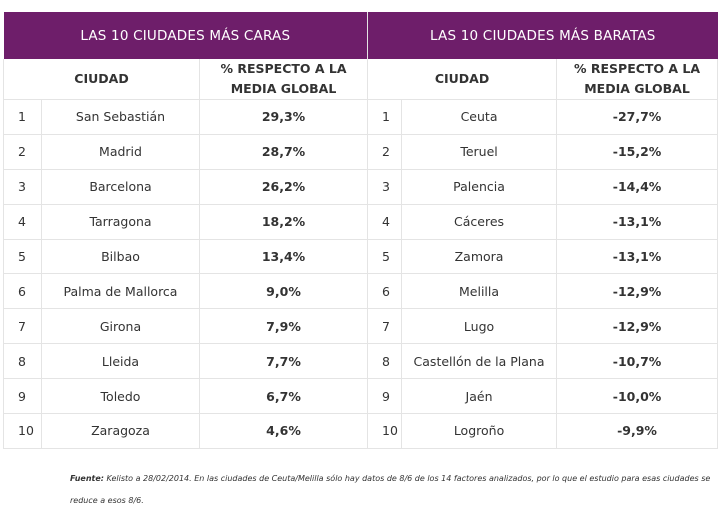 The image size is (720, 512). I want to click on expensive-city: Girona, so click(120, 326).